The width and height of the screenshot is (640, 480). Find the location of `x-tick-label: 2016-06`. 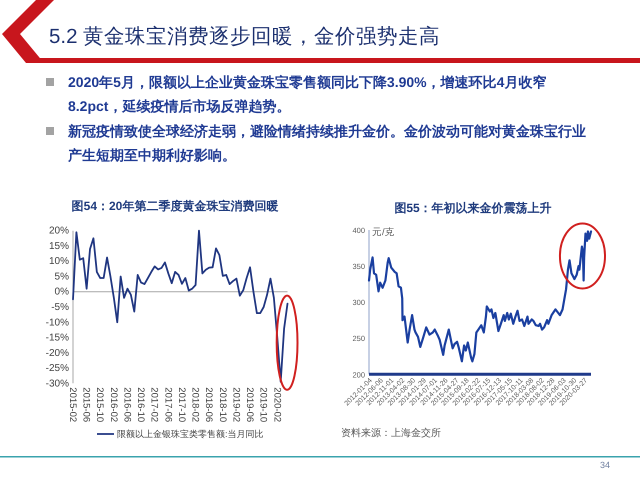

x-tick-label: 2016-06 is located at coordinates (127, 404).